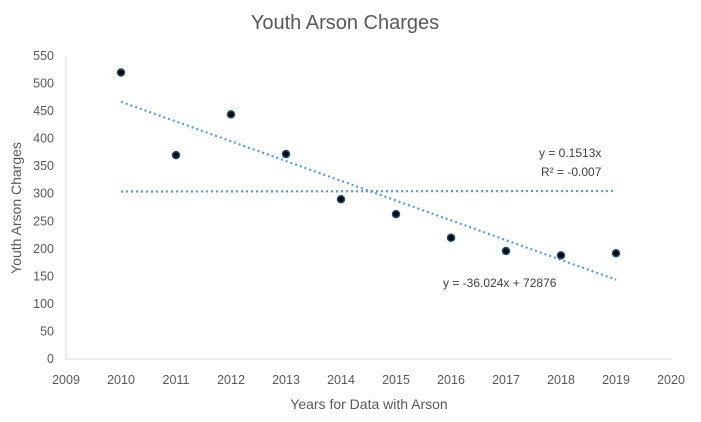 This screenshot has width=701, height=422. I want to click on x-tick-label-2013: 2013, so click(286, 380).